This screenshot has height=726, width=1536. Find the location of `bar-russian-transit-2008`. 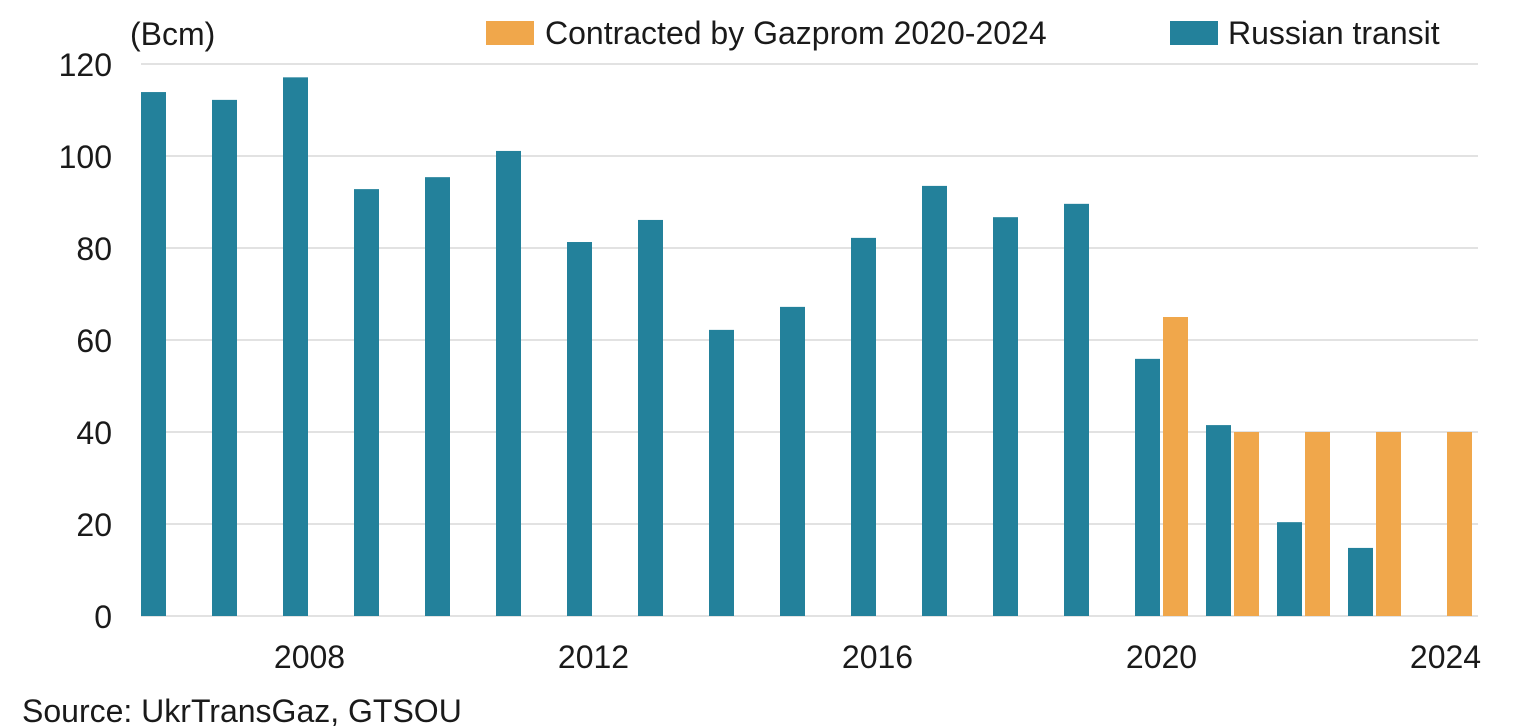

bar-russian-transit-2008 is located at coordinates (295, 347).